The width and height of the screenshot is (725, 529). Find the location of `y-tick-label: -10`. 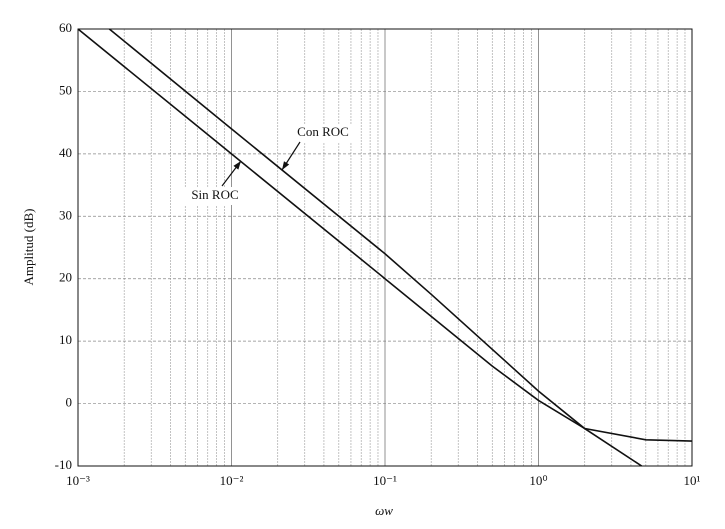

y-tick-label: -10 is located at coordinates (63, 464).